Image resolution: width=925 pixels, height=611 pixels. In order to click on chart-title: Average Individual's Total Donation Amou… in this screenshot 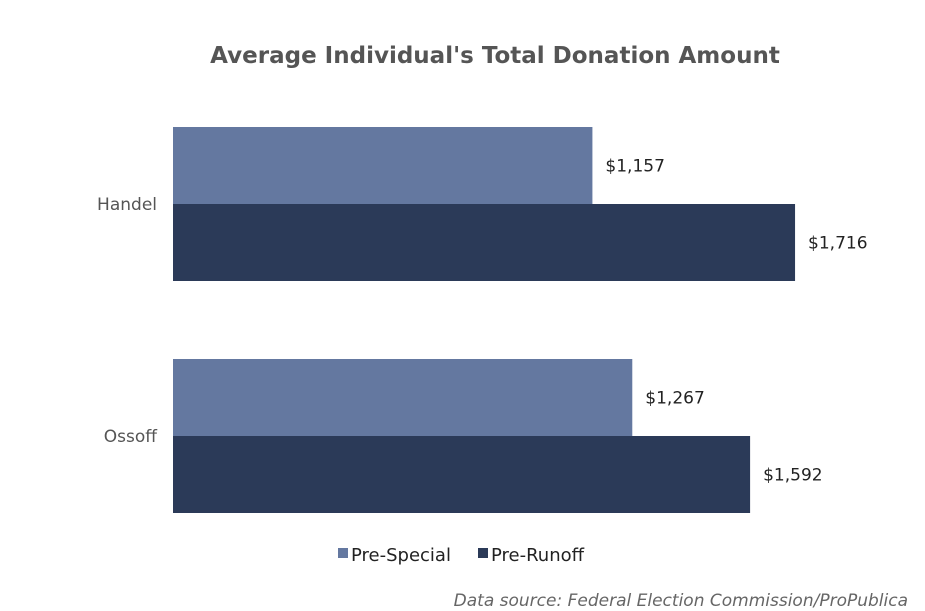, I will do `click(495, 56)`.